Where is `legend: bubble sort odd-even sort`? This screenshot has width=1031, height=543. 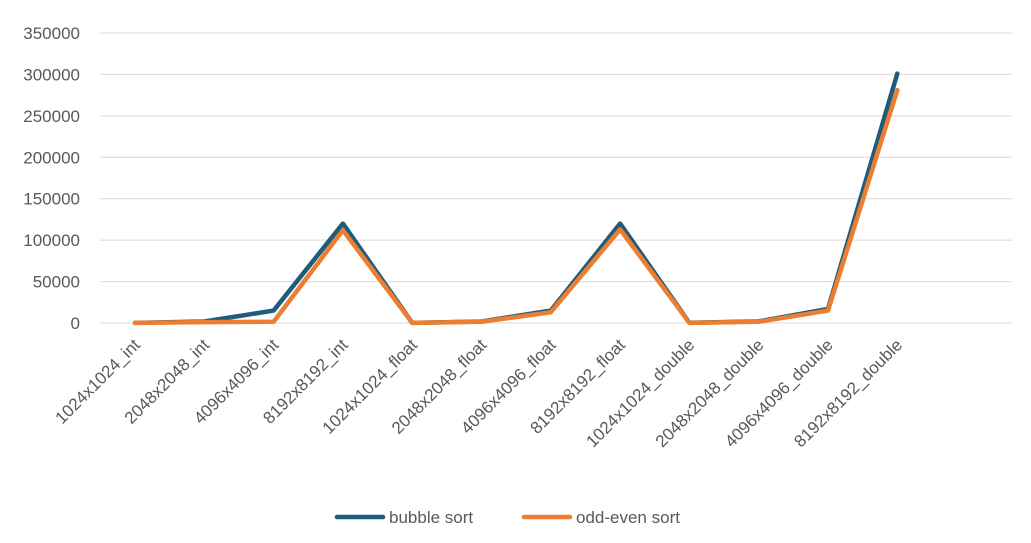 legend: bubble sort odd-even sort is located at coordinates (507, 517).